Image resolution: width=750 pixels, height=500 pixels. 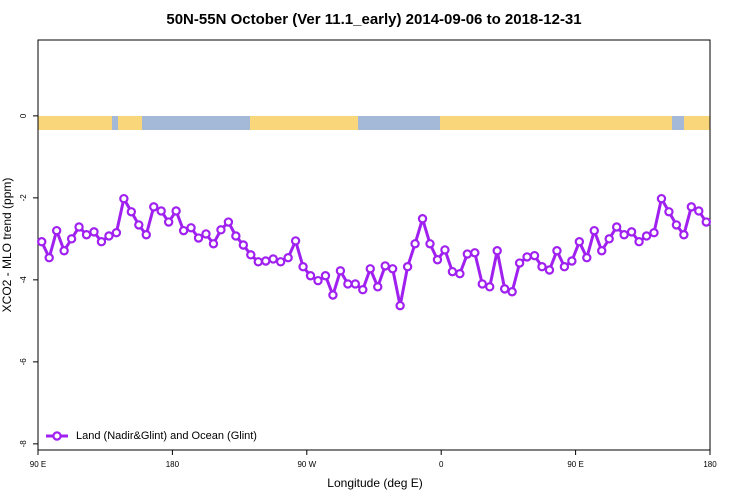 What do you see at coordinates (23, 444) in the screenshot?
I see `y-tick-label: -8` at bounding box center [23, 444].